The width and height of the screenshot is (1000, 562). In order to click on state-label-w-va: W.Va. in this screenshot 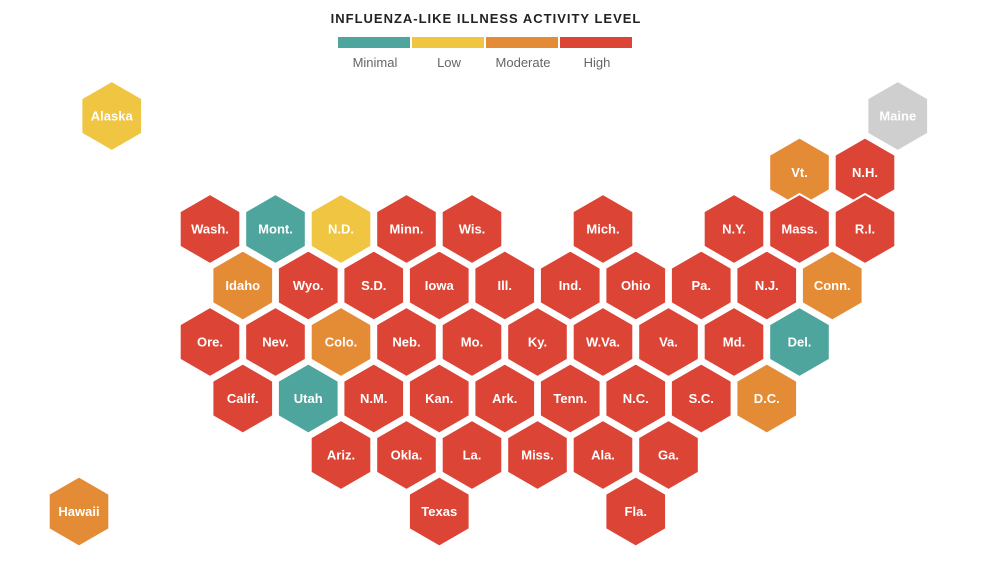, I will do `click(603, 342)`.